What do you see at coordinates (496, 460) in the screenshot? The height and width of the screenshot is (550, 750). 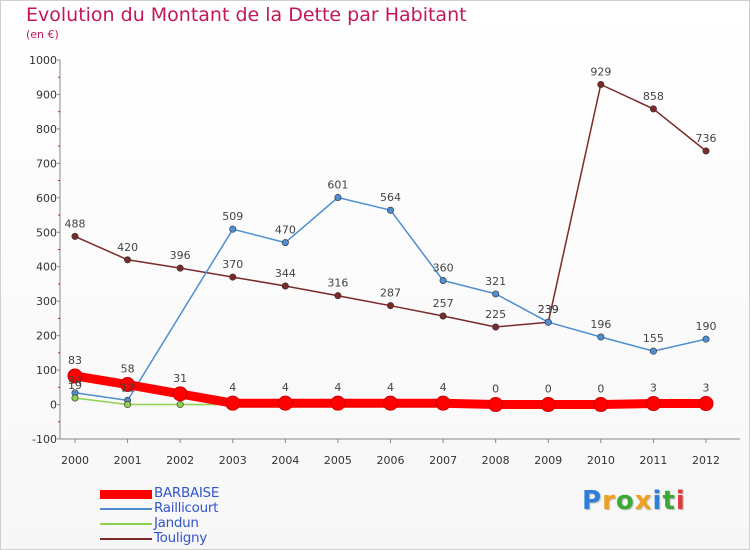 I see `x-tick-label: 2008` at bounding box center [496, 460].